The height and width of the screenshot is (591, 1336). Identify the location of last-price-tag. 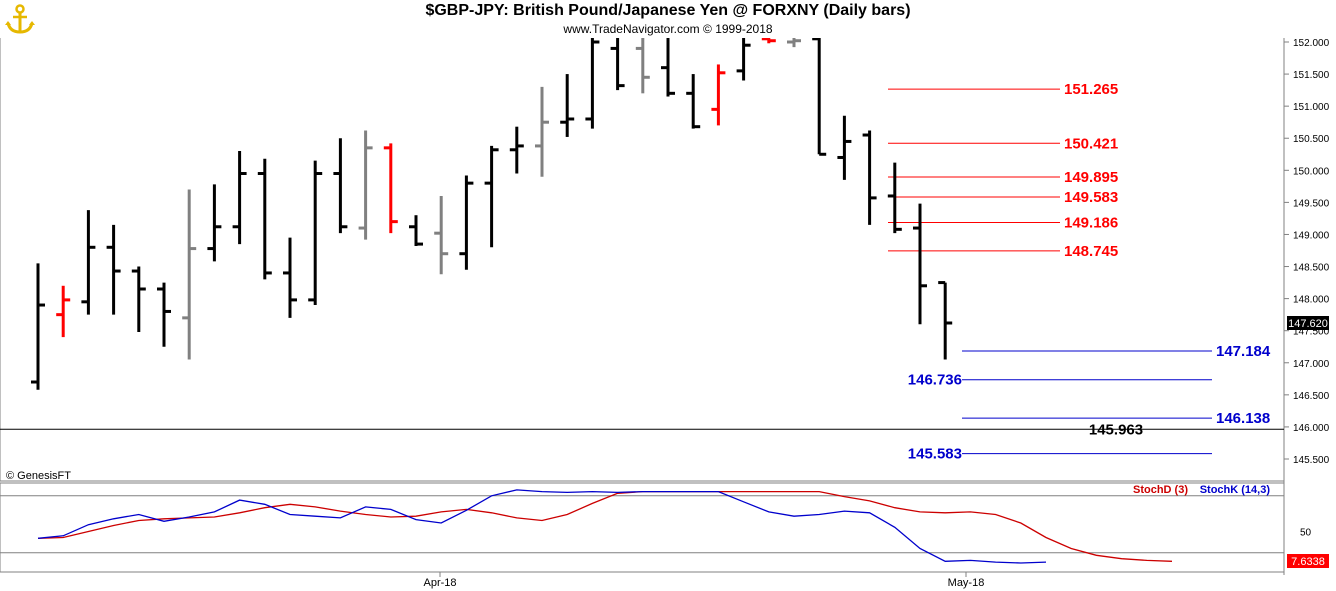
(1308, 323).